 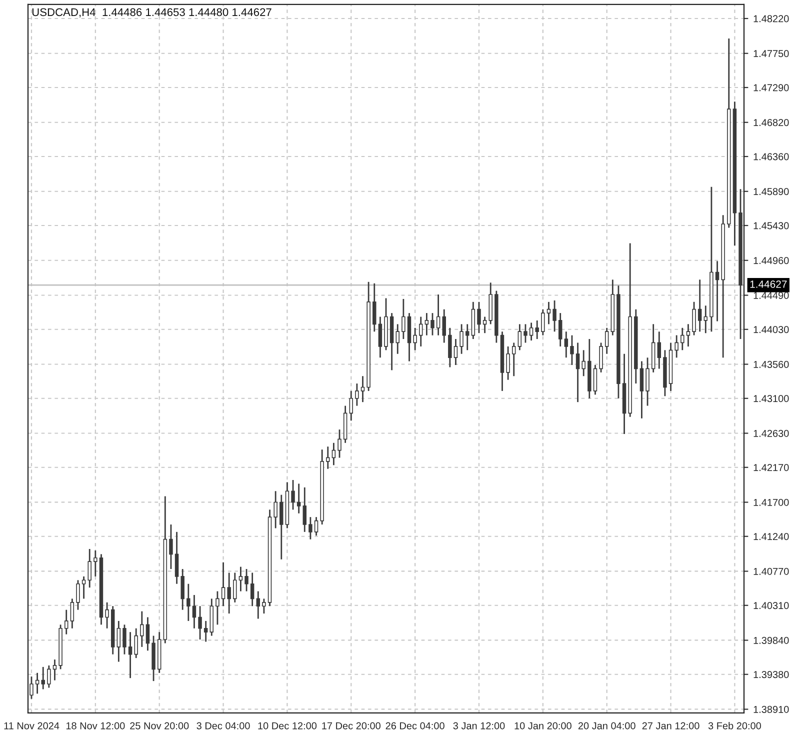 What do you see at coordinates (32, 726) in the screenshot?
I see `x-tick-label: 11 Nov 2024` at bounding box center [32, 726].